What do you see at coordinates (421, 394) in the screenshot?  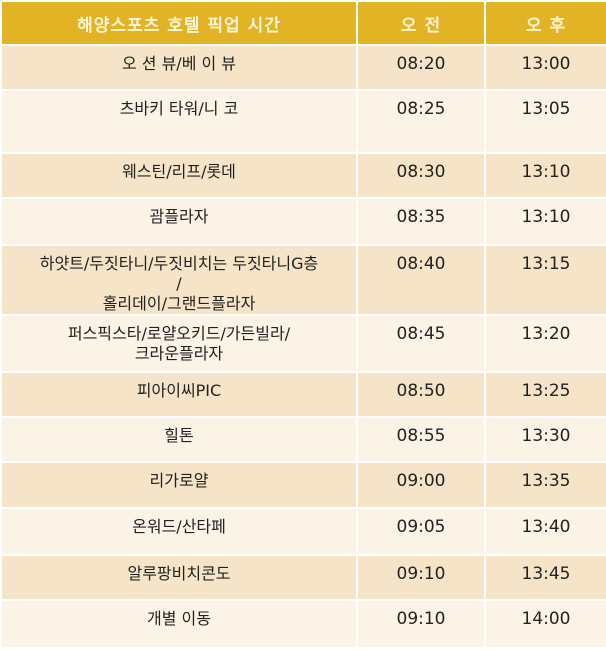 I see `am-time: 08:50` at bounding box center [421, 394].